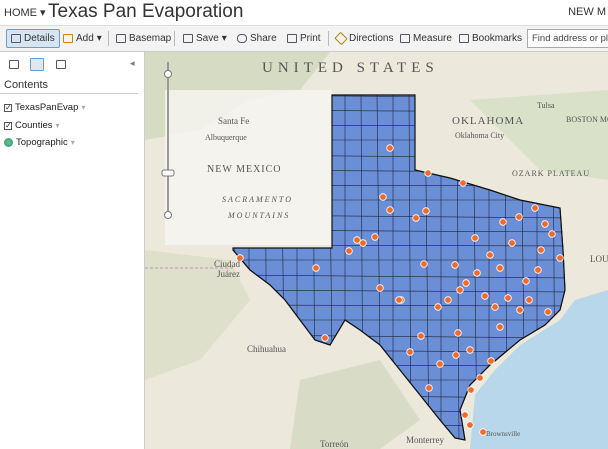  Describe the element at coordinates (39, 38) in the screenshot. I see `button-label: Details` at that location.